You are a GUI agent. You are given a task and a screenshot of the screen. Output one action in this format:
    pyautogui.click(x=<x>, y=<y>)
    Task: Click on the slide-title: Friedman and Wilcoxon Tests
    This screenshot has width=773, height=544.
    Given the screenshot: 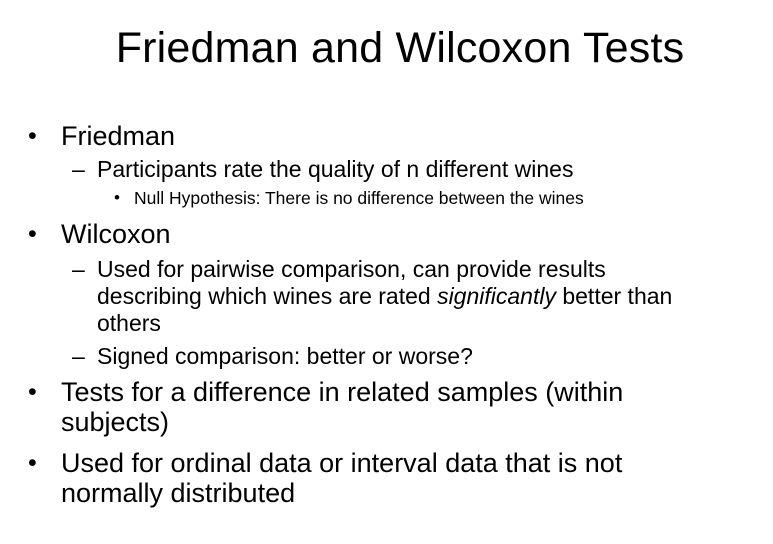 What is the action you would take?
    pyautogui.click(x=400, y=48)
    